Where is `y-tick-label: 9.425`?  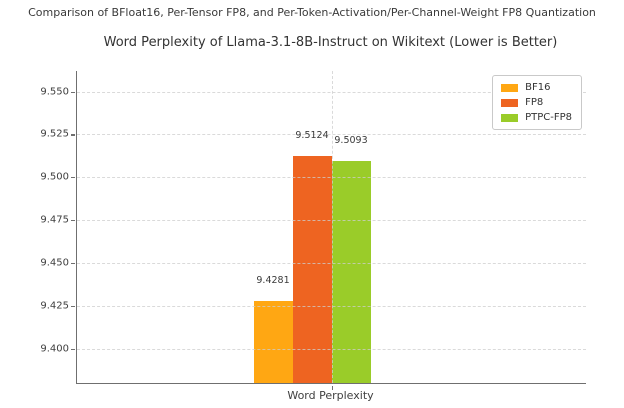 y-tick-label: 9.425 is located at coordinates (54, 306).